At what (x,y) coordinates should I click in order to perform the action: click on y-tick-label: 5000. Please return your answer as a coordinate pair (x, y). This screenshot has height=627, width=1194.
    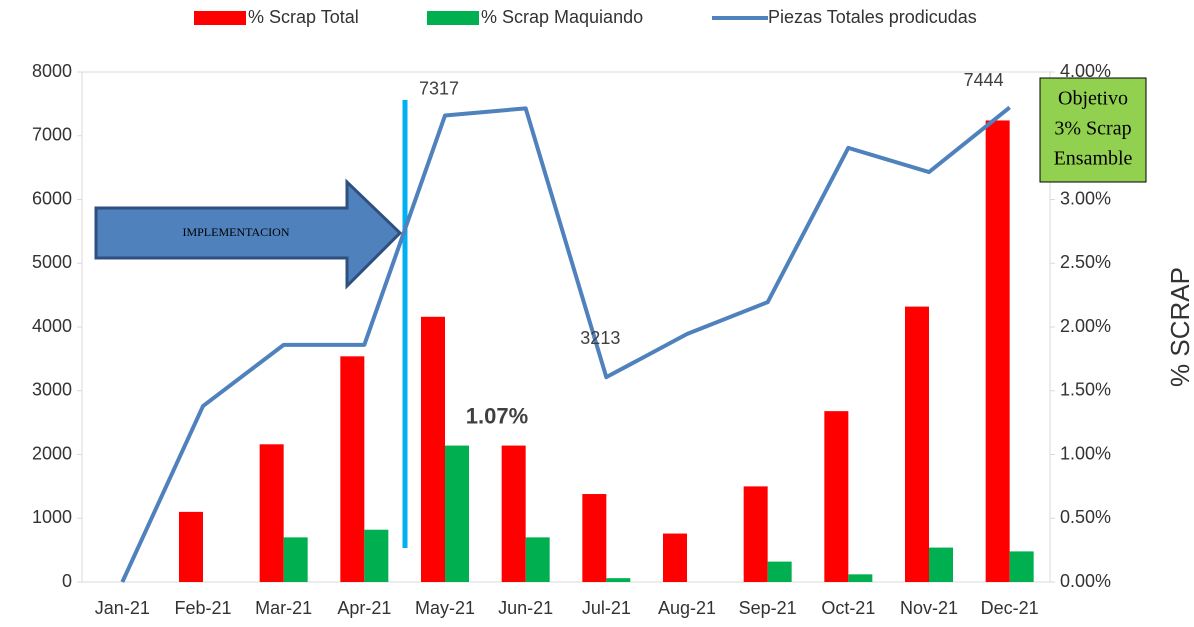
    Looking at the image, I should click on (52, 262).